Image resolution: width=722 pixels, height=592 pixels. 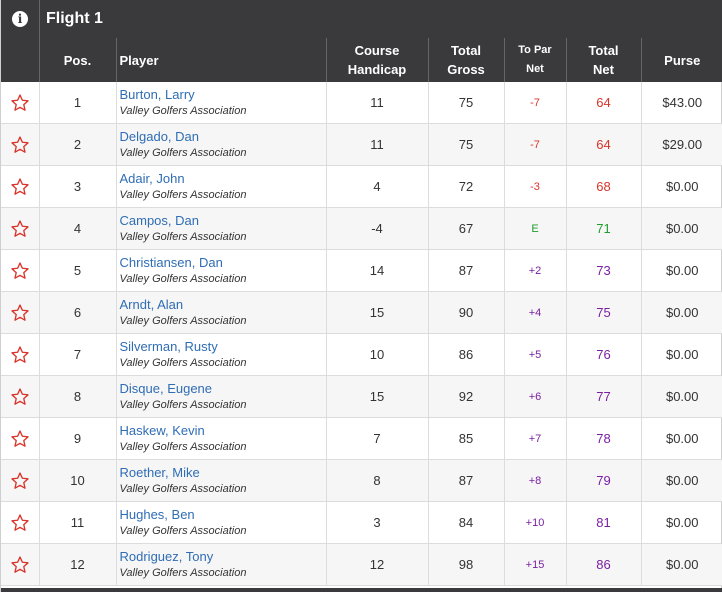 What do you see at coordinates (77, 60) in the screenshot?
I see `column-header-pos: Pos.` at bounding box center [77, 60].